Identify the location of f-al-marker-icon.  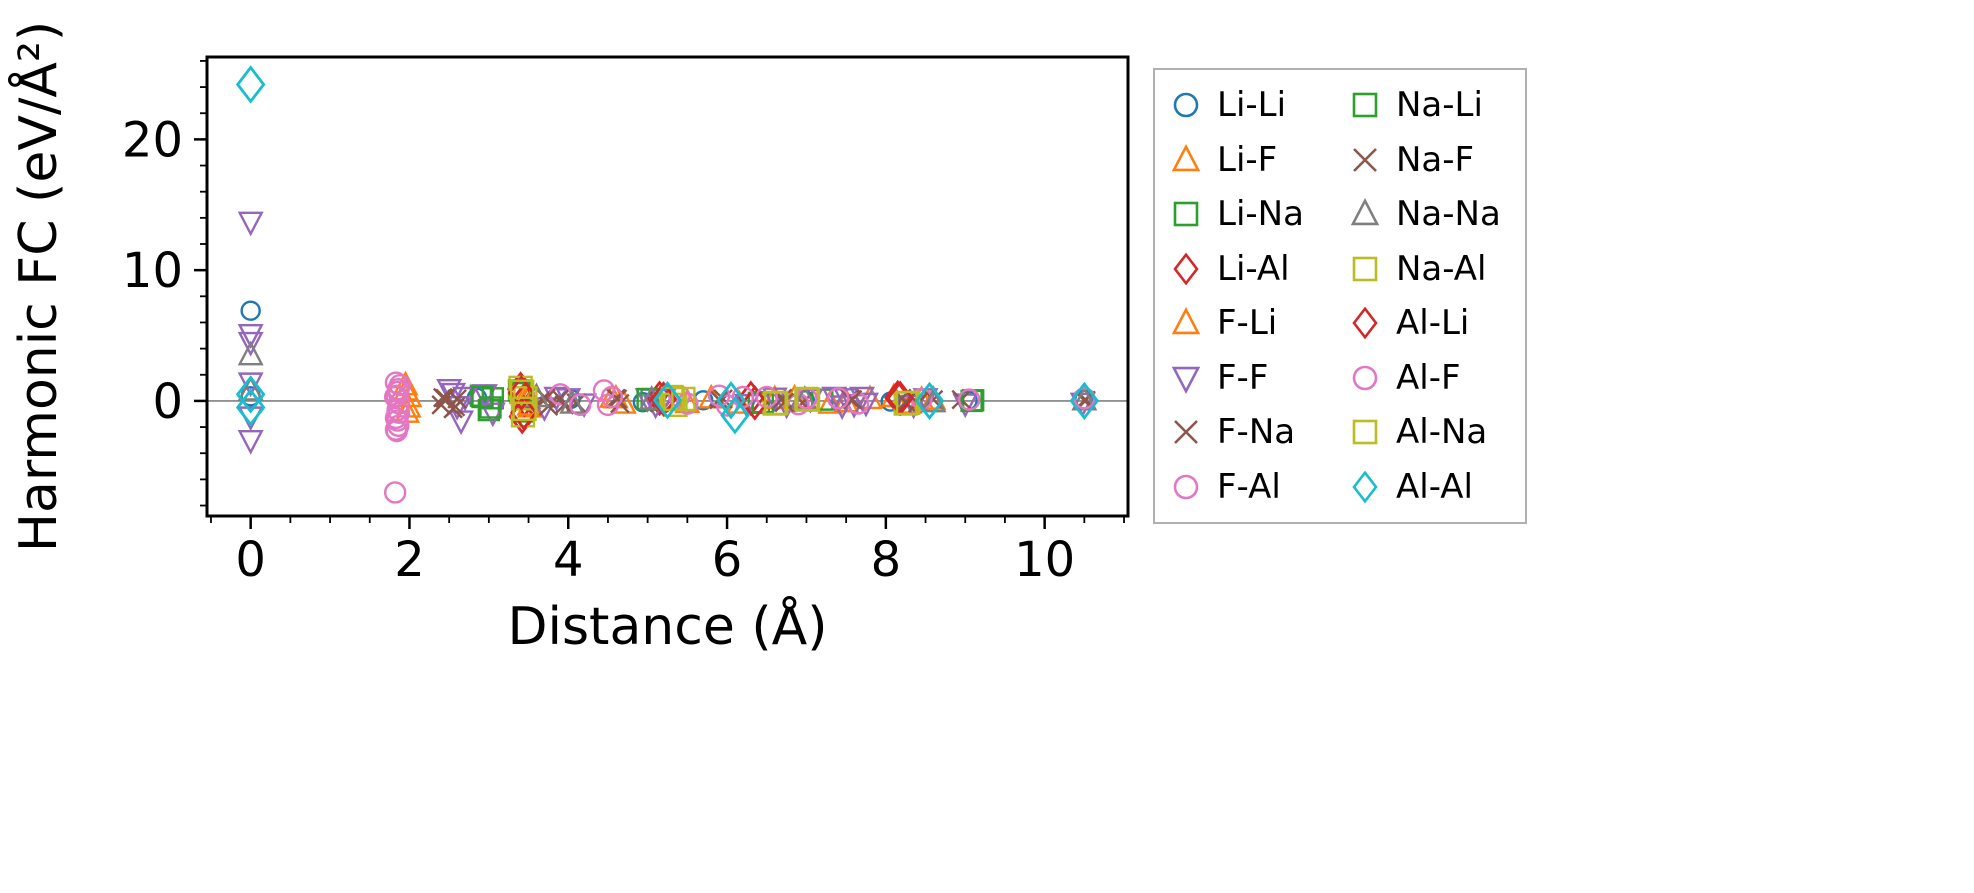
(1186, 487).